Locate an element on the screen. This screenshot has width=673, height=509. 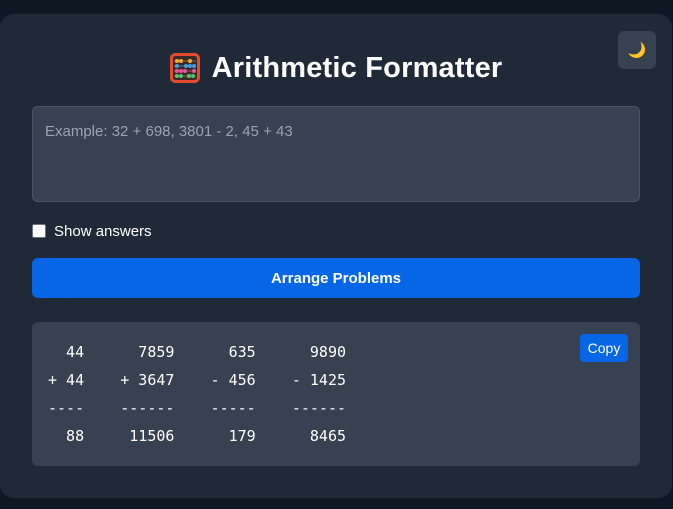
page-title: Arithmetic Formatter is located at coordinates (357, 67).